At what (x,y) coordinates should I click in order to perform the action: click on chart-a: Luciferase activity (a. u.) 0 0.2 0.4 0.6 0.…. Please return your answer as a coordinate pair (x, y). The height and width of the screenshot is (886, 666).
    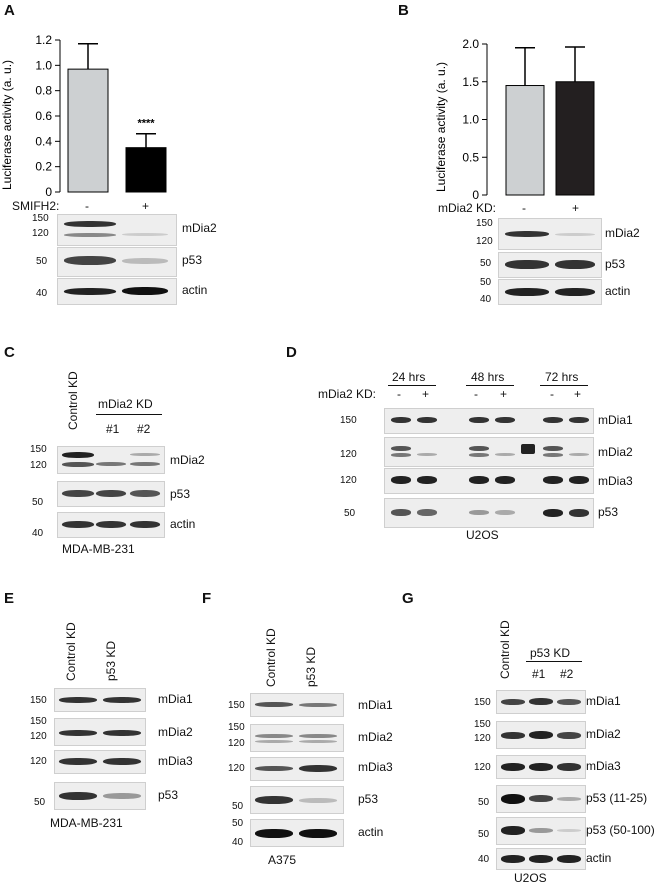
    Looking at the image, I should click on (83, 116).